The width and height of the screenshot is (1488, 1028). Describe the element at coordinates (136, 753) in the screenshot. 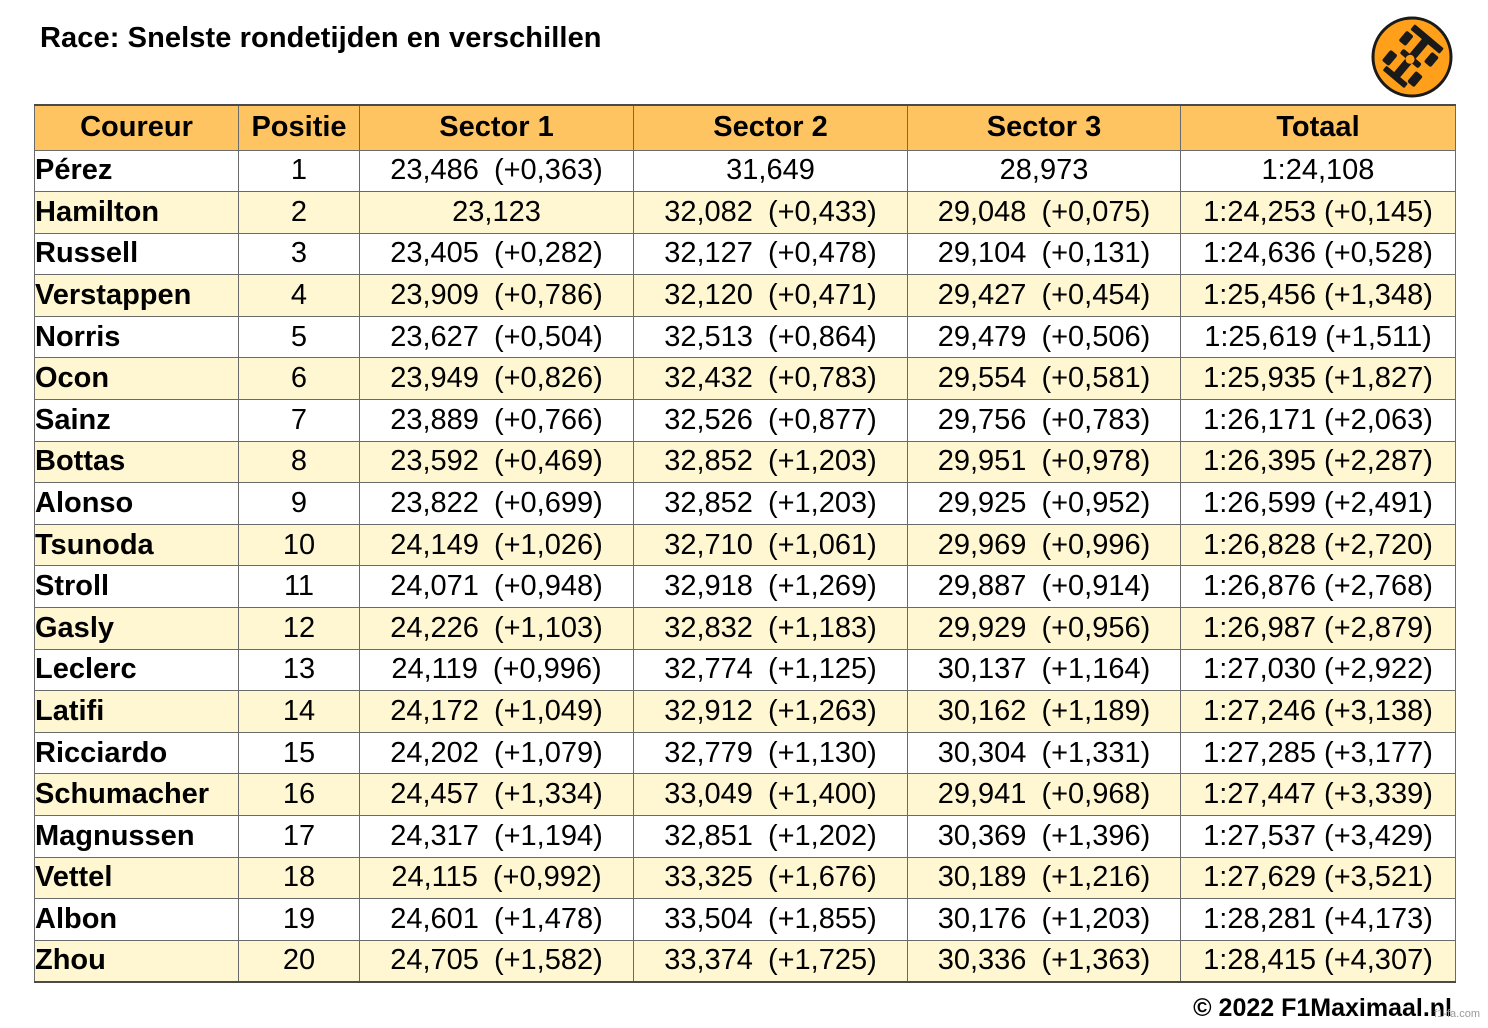

I see `driver-name: Ricciardo` at that location.